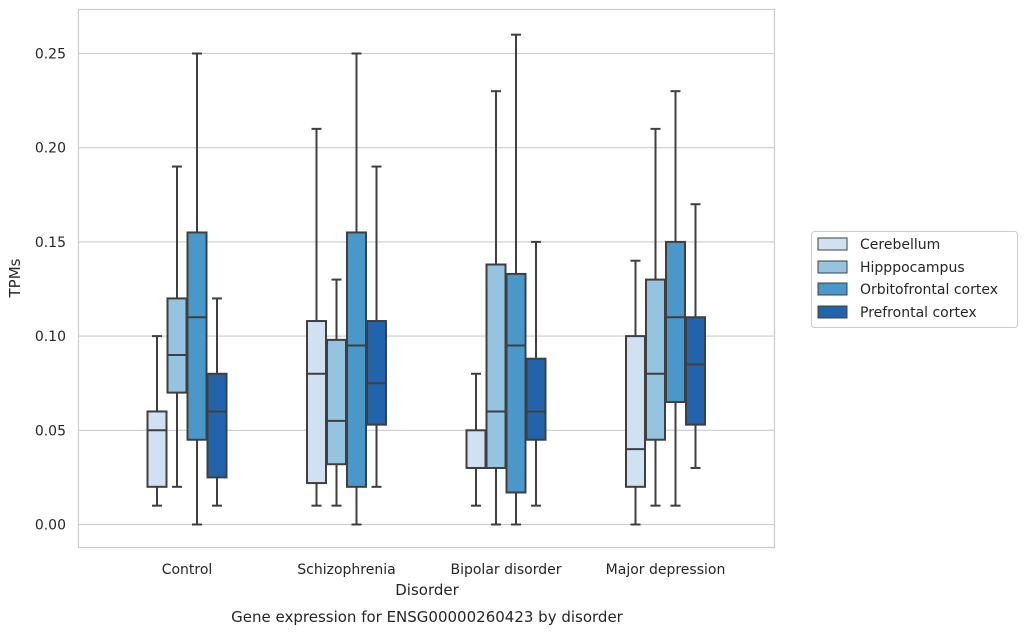 This screenshot has height=634, width=1028. I want to click on x-tick-label: Schizophrenia, so click(346, 570).